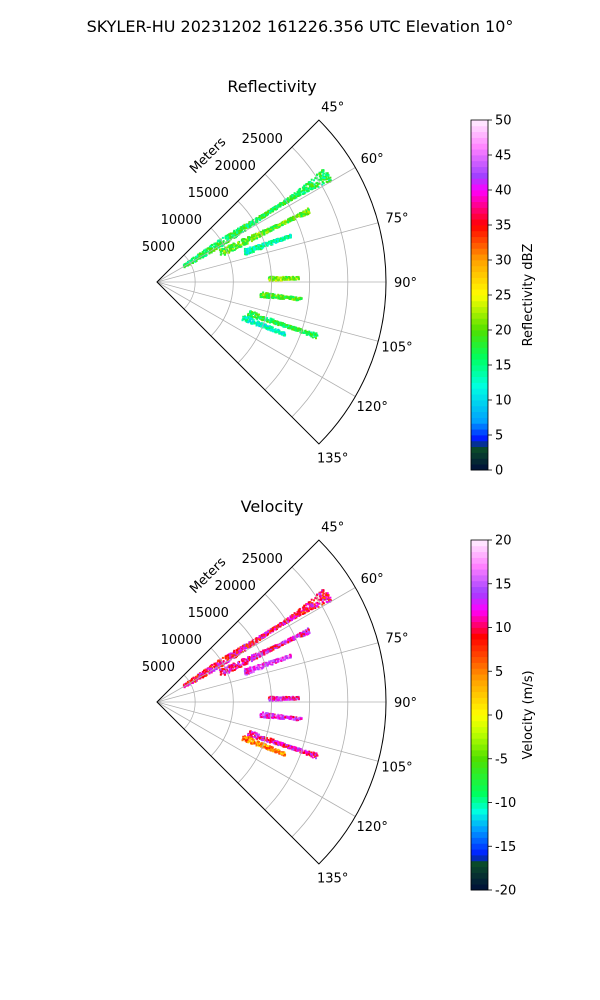 The width and height of the screenshot is (600, 1000). I want to click on colorbar-label: Velocity (m/s), so click(528, 714).